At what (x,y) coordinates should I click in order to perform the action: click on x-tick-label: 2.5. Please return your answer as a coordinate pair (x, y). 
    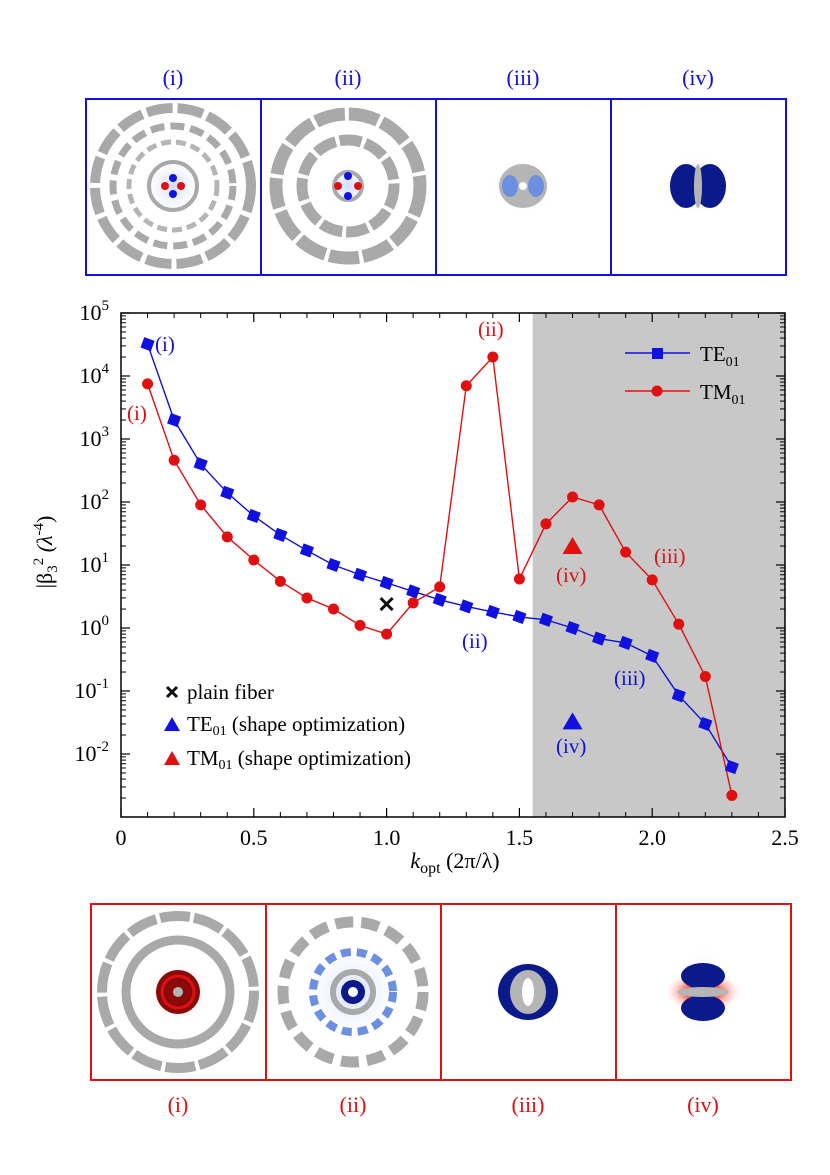
    Looking at the image, I should click on (785, 837).